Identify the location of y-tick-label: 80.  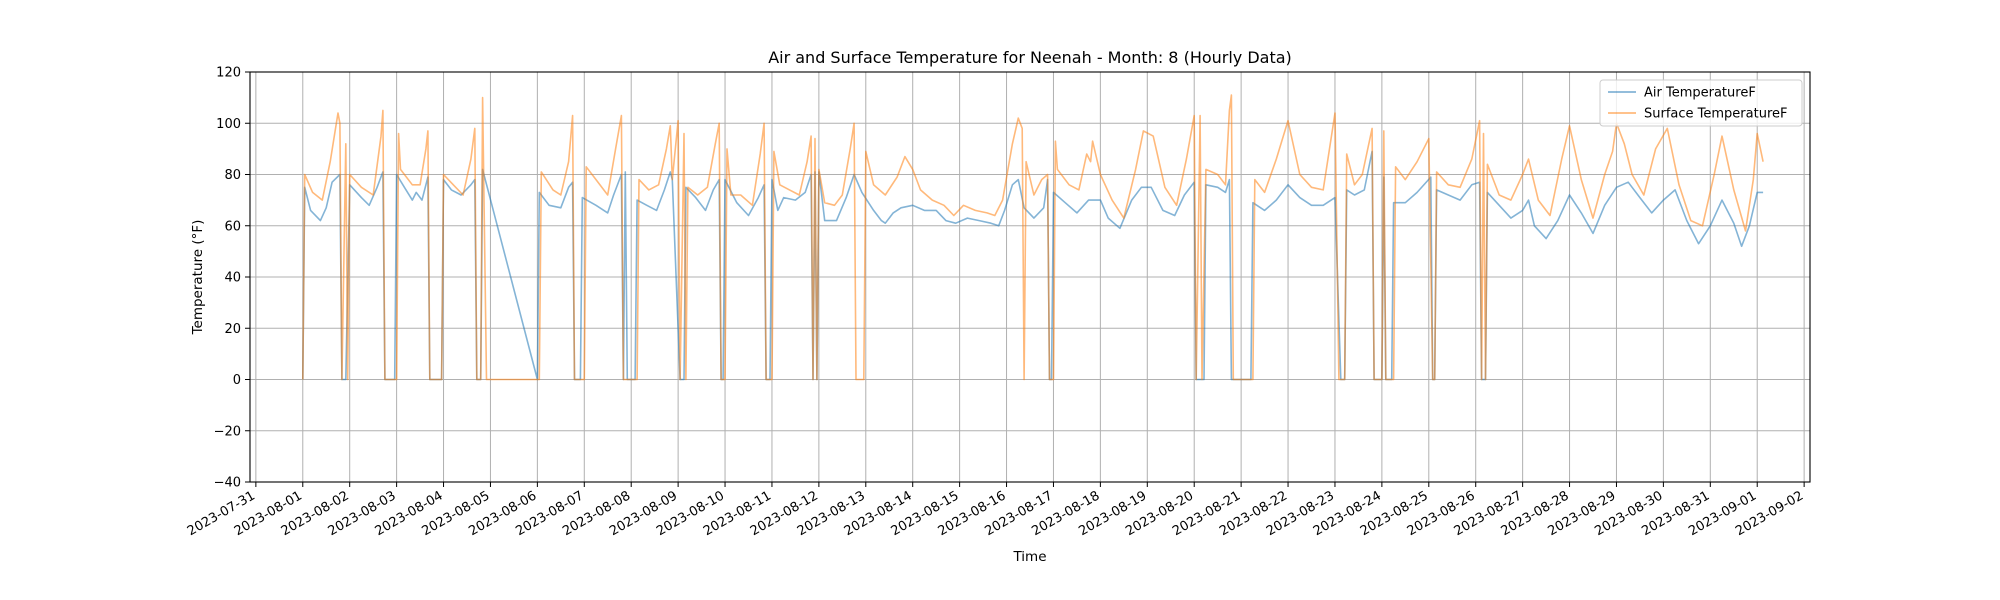
(232, 175).